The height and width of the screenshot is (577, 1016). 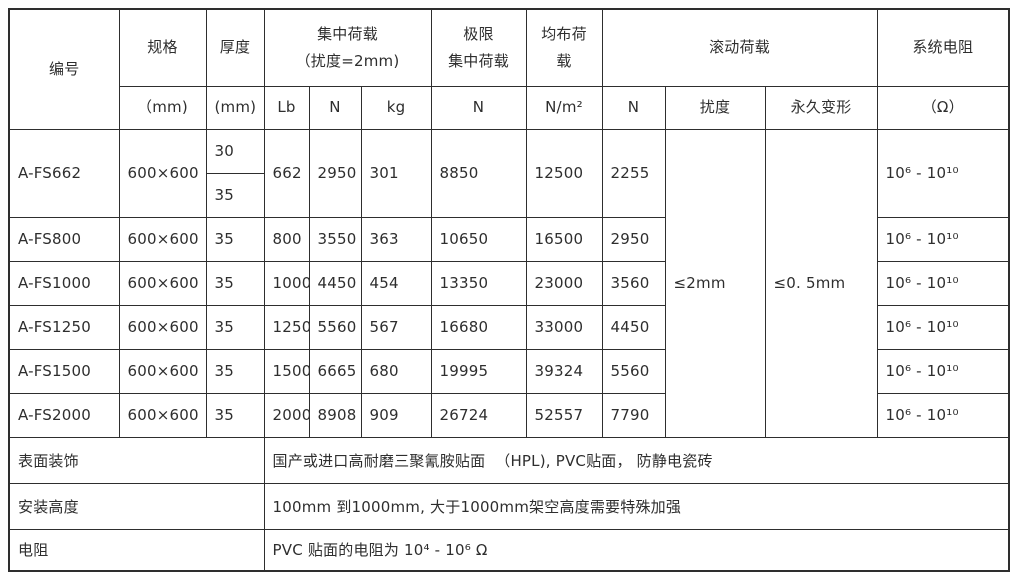 What do you see at coordinates (286, 415) in the screenshot?
I see `cell-lb: 2000` at bounding box center [286, 415].